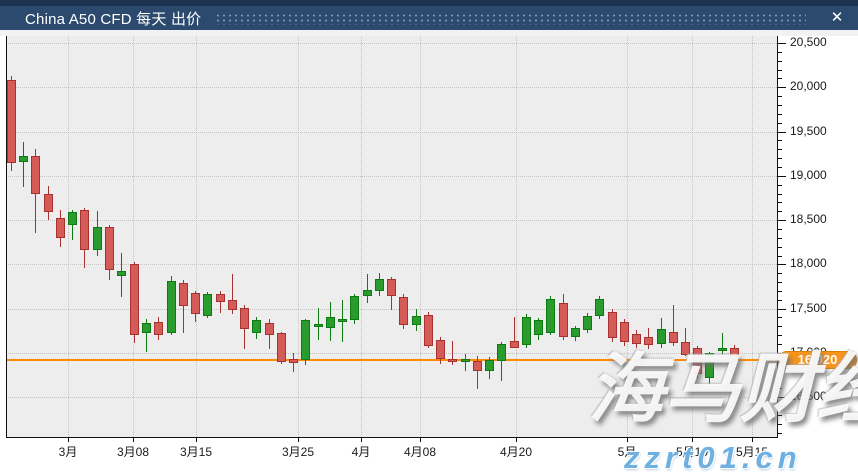 Image resolution: width=858 pixels, height=476 pixels. Describe the element at coordinates (516, 452) in the screenshot. I see `x-tick-label: 4月20` at that location.